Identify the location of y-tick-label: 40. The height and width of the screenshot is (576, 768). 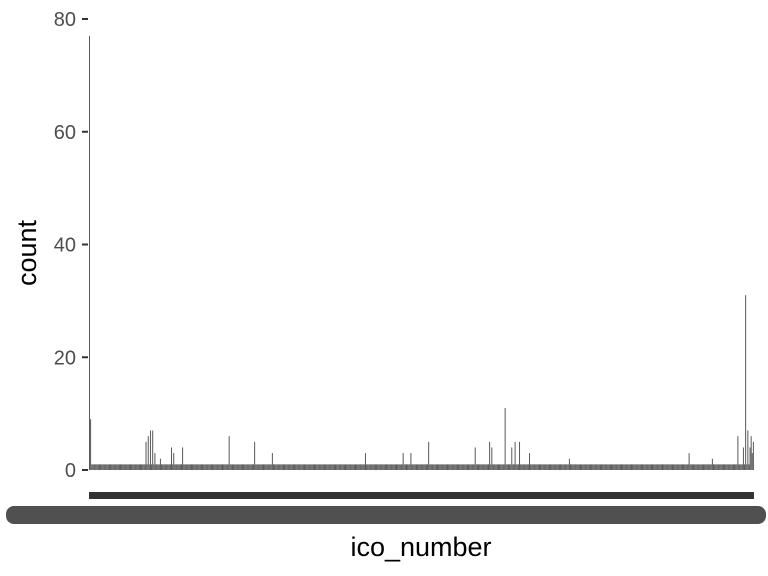
(65, 246).